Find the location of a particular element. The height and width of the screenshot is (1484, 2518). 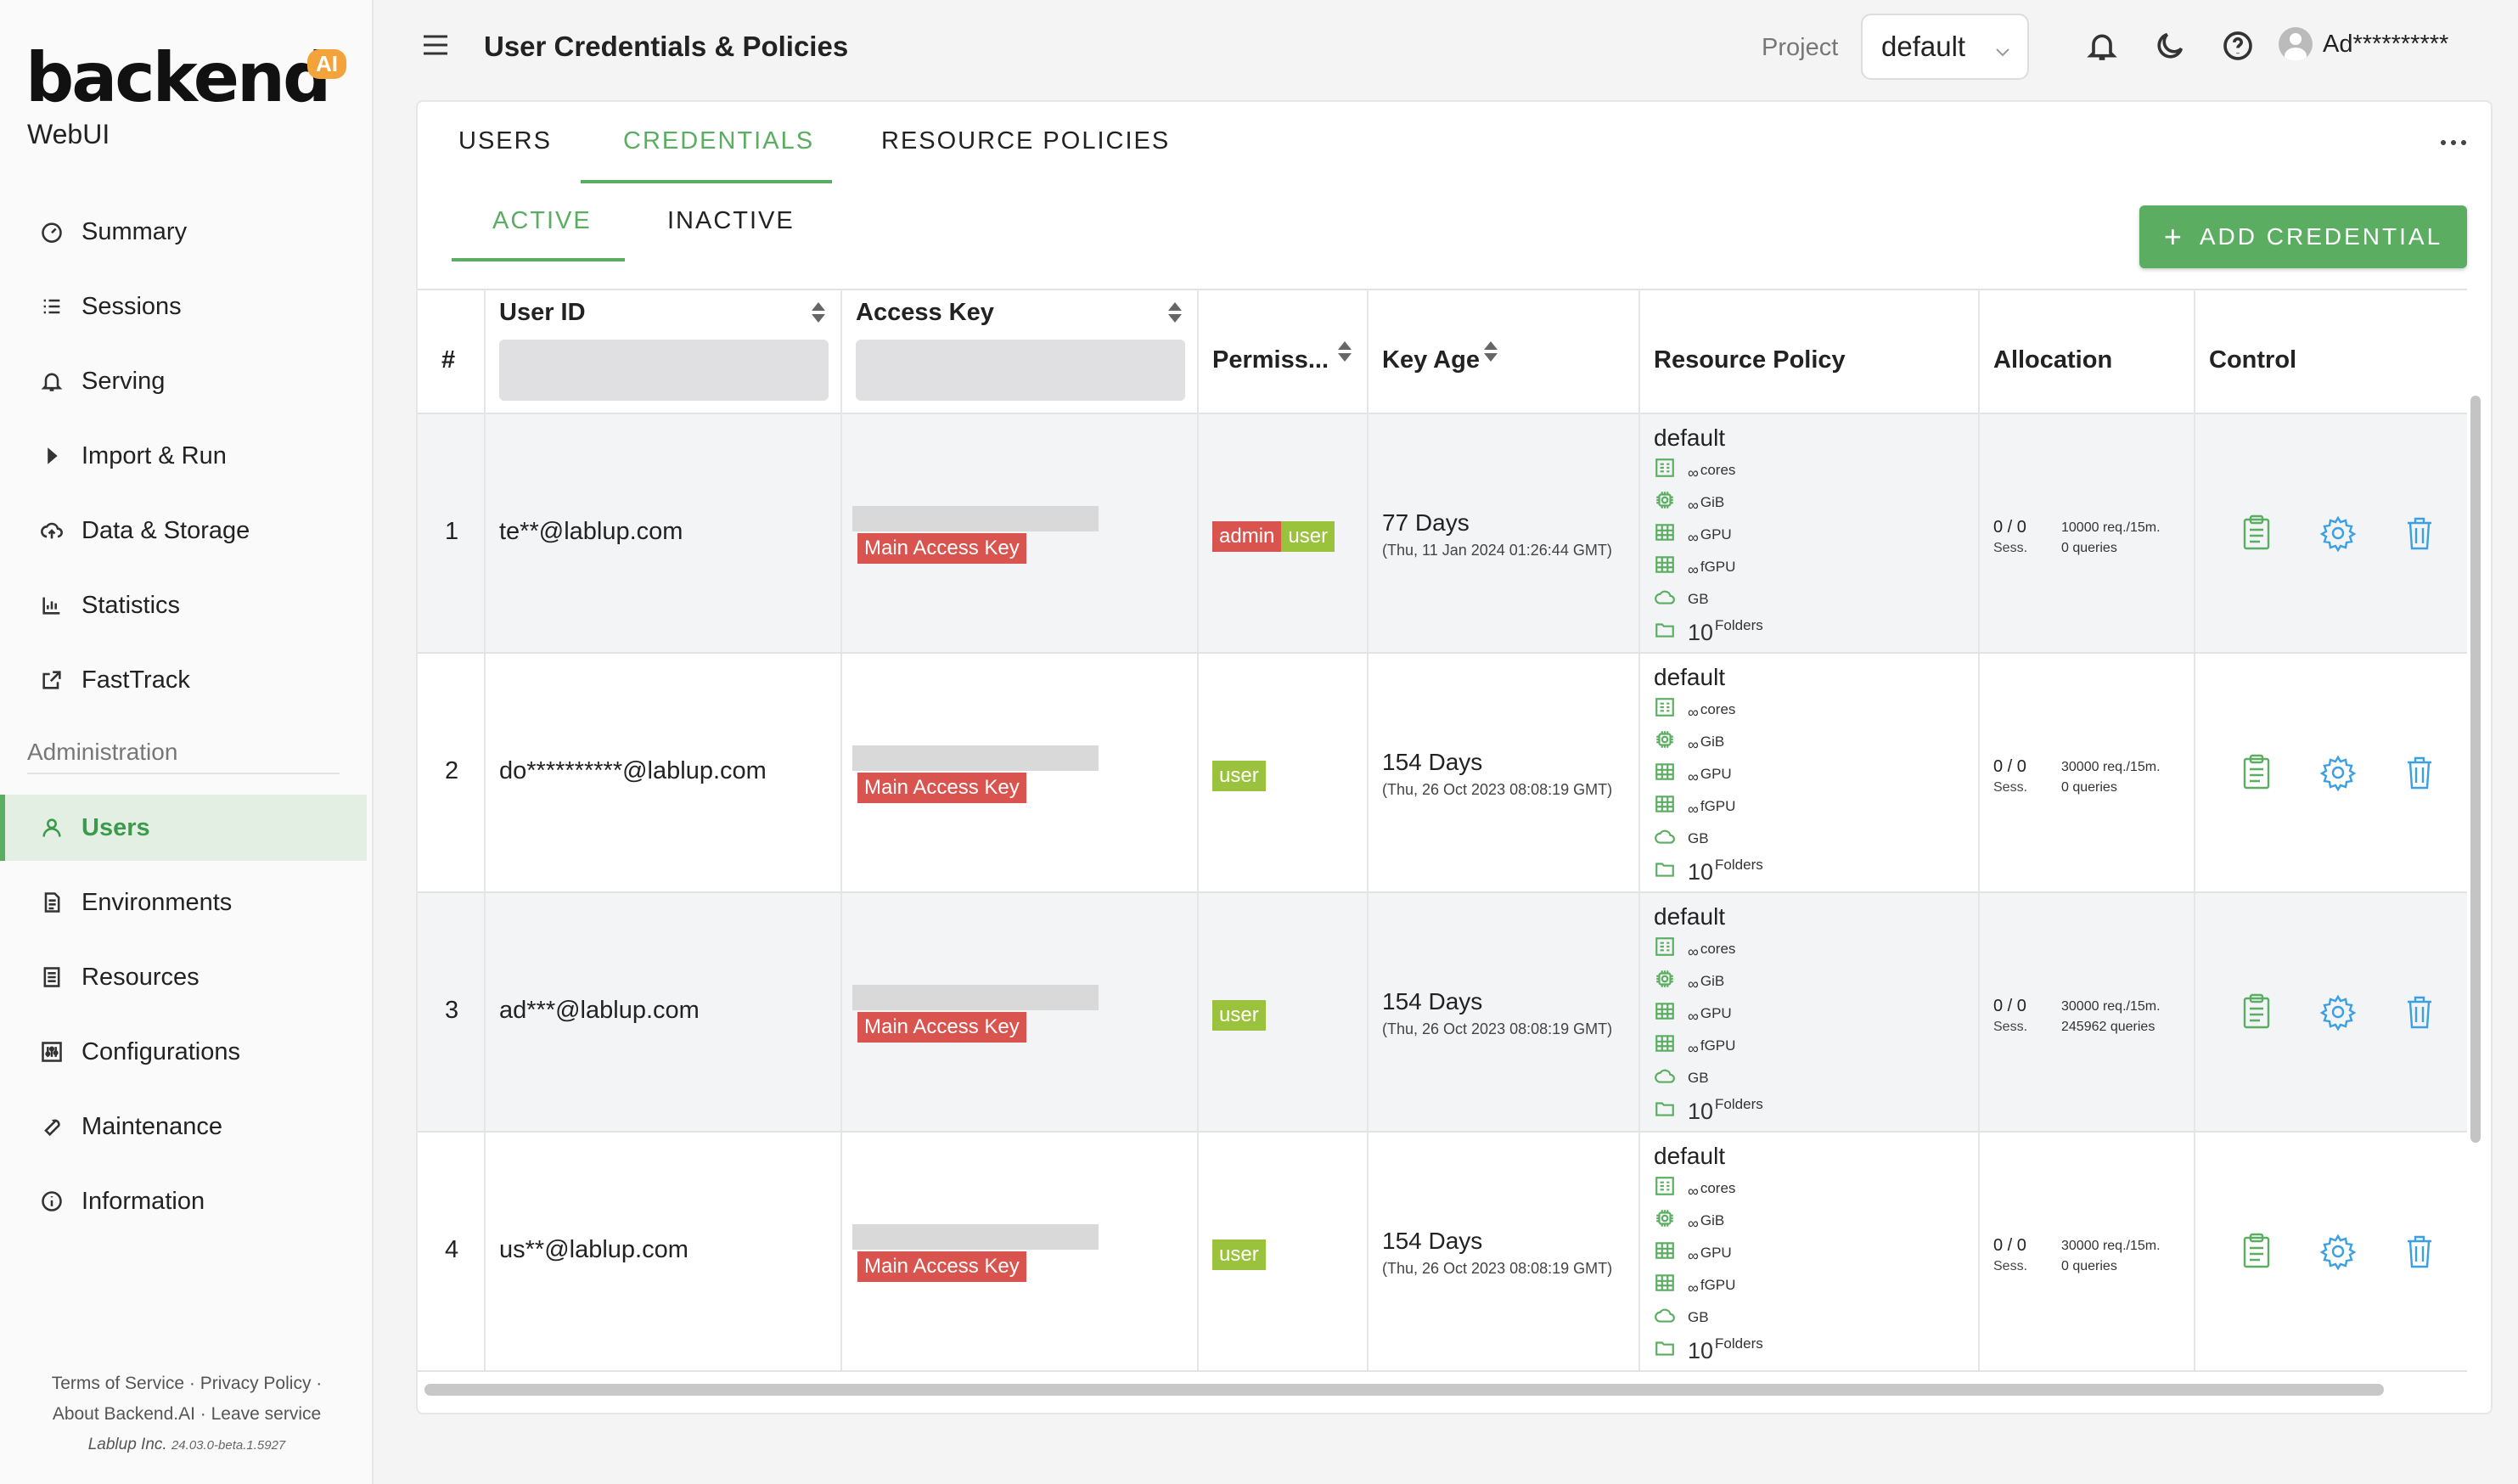

logo-word: backend is located at coordinates (178, 77).